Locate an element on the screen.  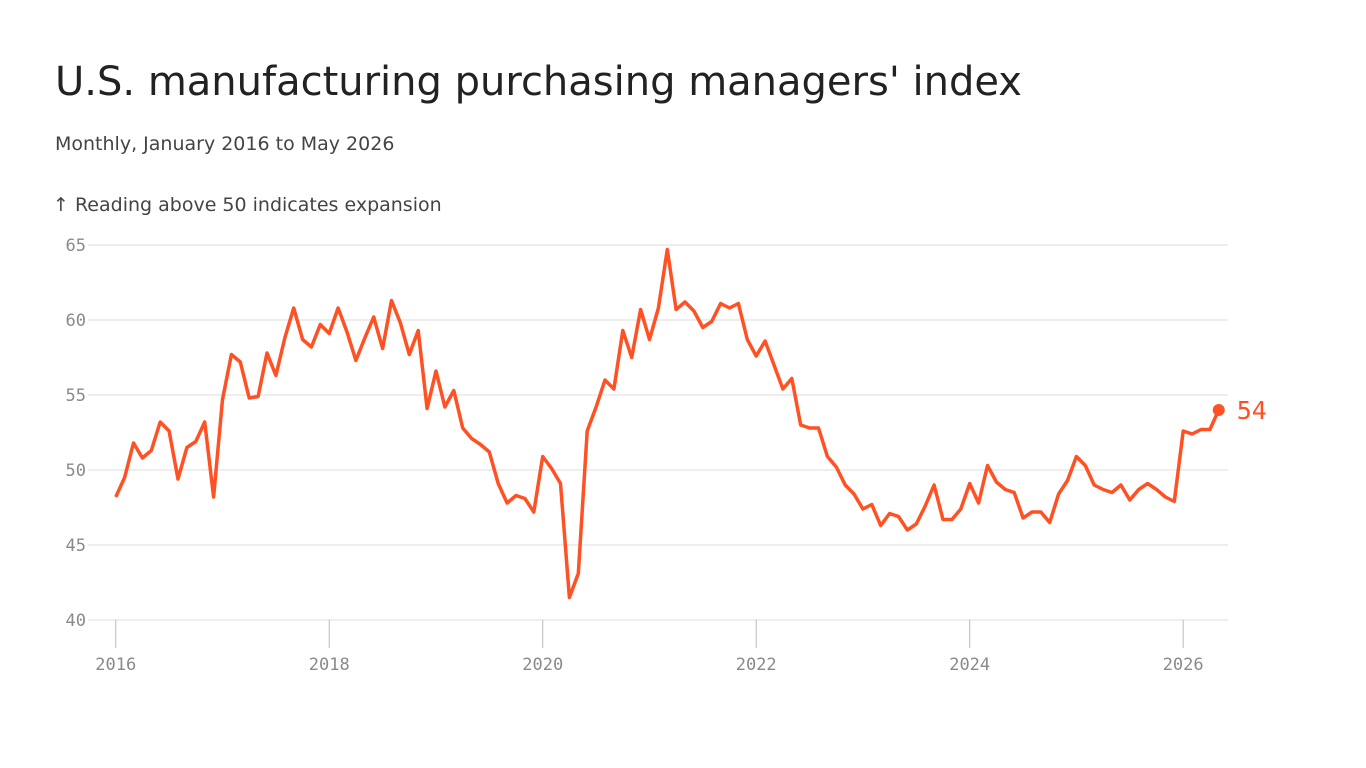
annotation: ↑ Reading above 50 indicates expansion is located at coordinates (247, 205).